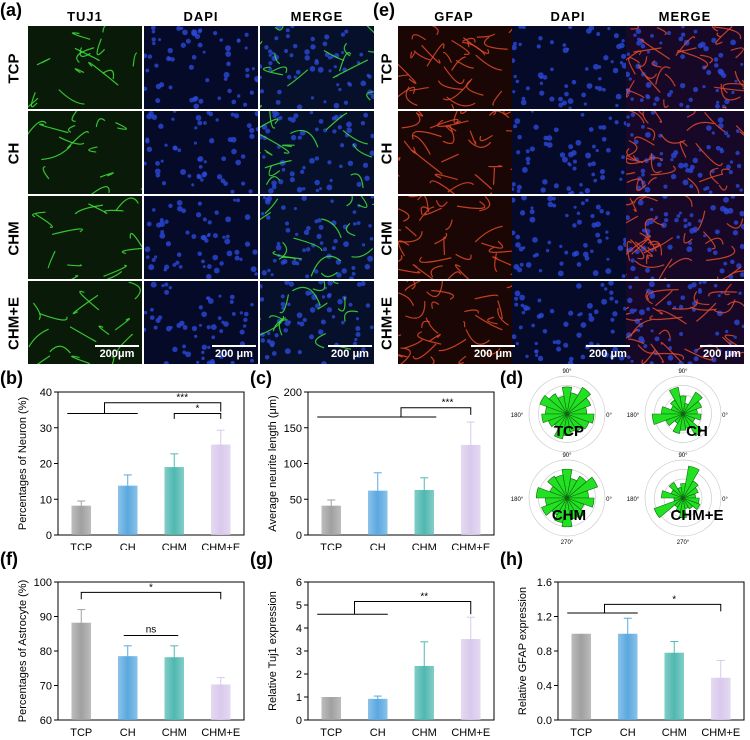 The width and height of the screenshot is (750, 740). What do you see at coordinates (293, 465) in the screenshot?
I see `y-tick-label: 100` at bounding box center [293, 465].